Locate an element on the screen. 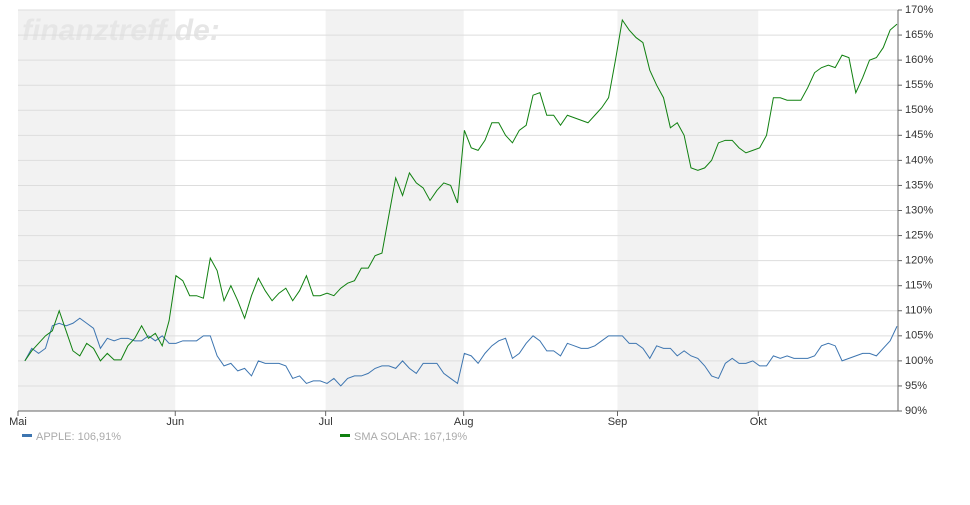 The width and height of the screenshot is (970, 505). y-tick-label: 140% is located at coordinates (919, 160).